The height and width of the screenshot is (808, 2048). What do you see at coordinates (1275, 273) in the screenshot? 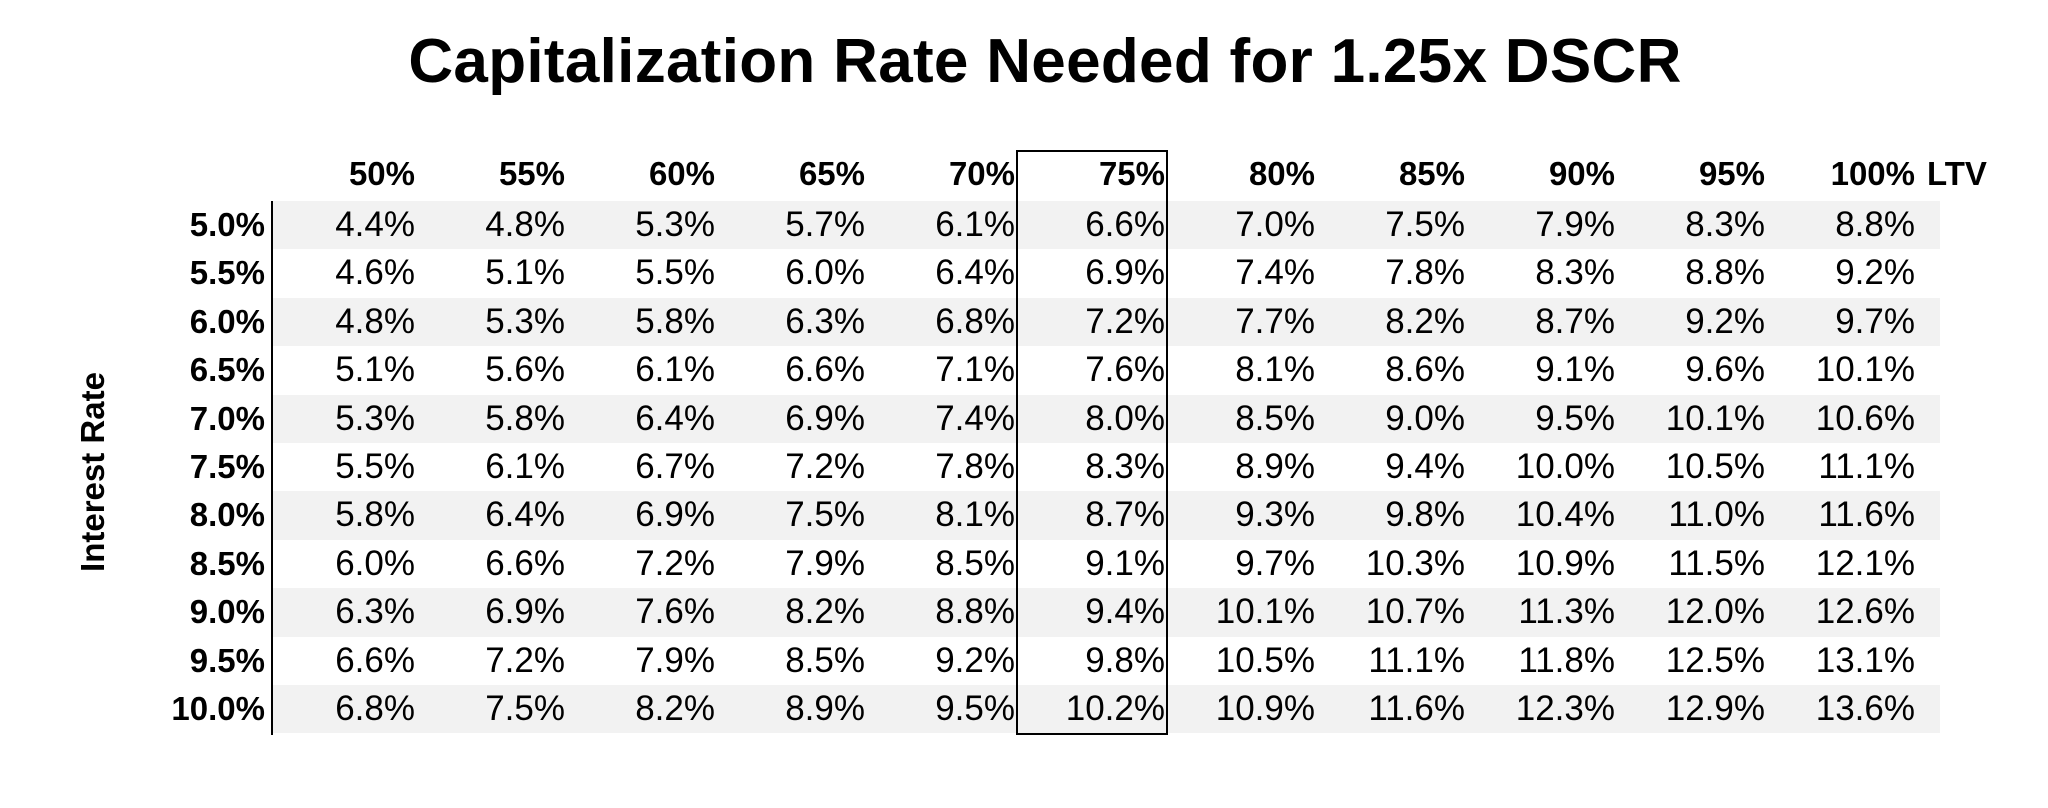
I see `table-cell: 7.4%` at bounding box center [1275, 273].